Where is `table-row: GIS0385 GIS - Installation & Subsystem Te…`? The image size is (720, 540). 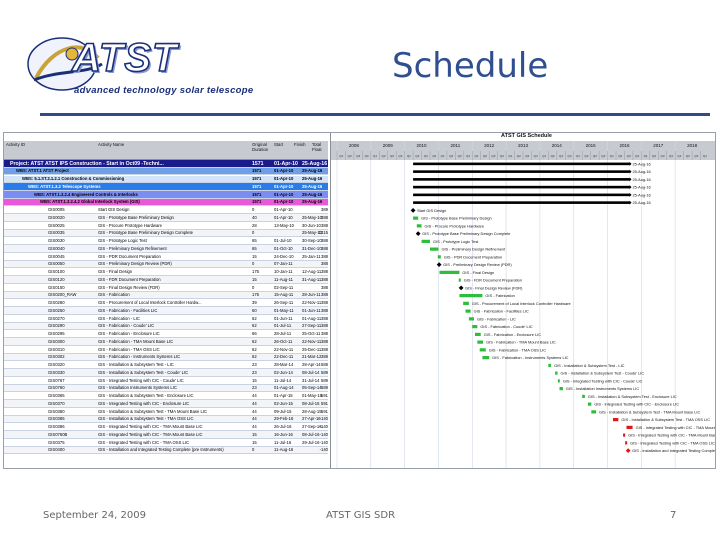
table-row: GIS0385 GIS - Installation & Subsystem Te… is located at coordinates (166, 419).